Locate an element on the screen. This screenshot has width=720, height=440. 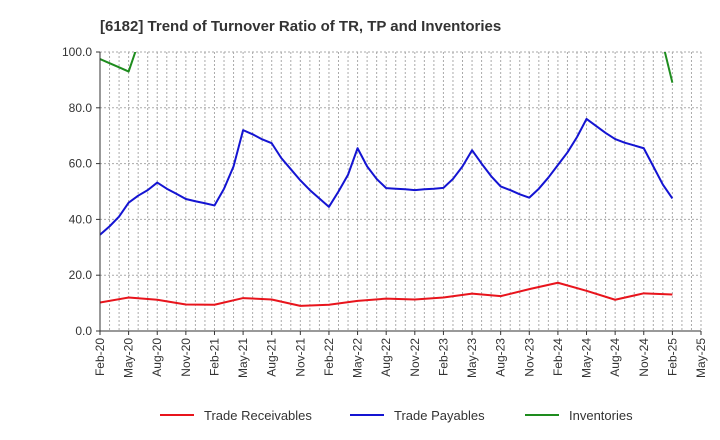
y-axis-ticks: 0.0 20.0 40.0 60.0 80.0 100.0 is located at coordinates (81, 191).